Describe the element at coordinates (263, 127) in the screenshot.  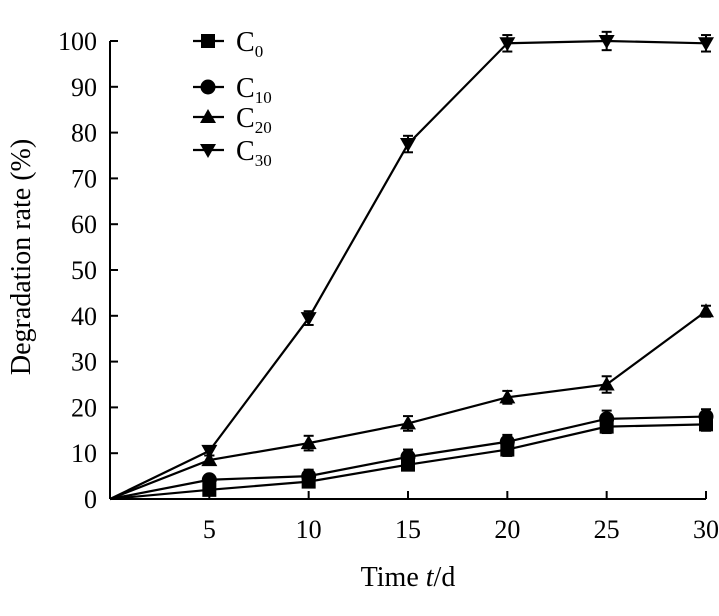
I see `legend-label-subscript: 20` at that location.